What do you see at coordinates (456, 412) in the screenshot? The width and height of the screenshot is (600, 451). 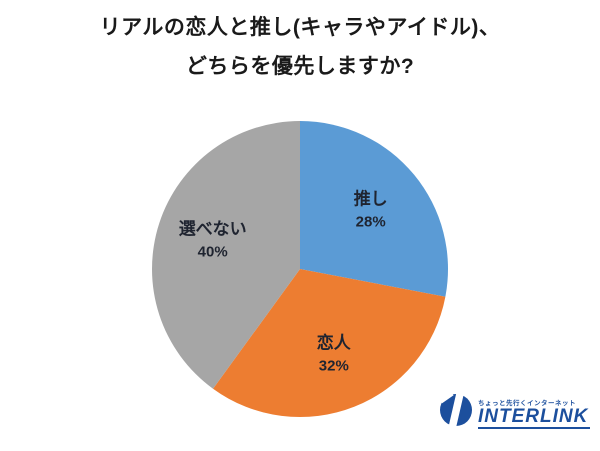 I see `interlink-globe-icon` at bounding box center [456, 412].